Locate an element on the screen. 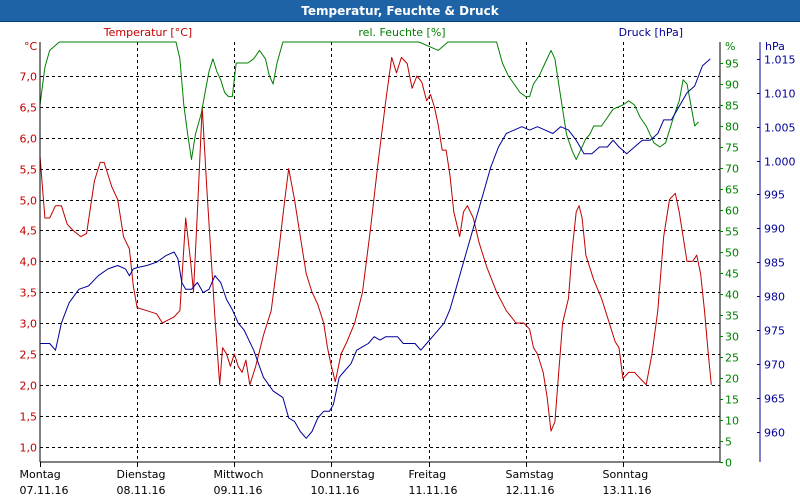 This screenshot has width=800, height=500. humidity-tick-label: 15 is located at coordinates (732, 400).